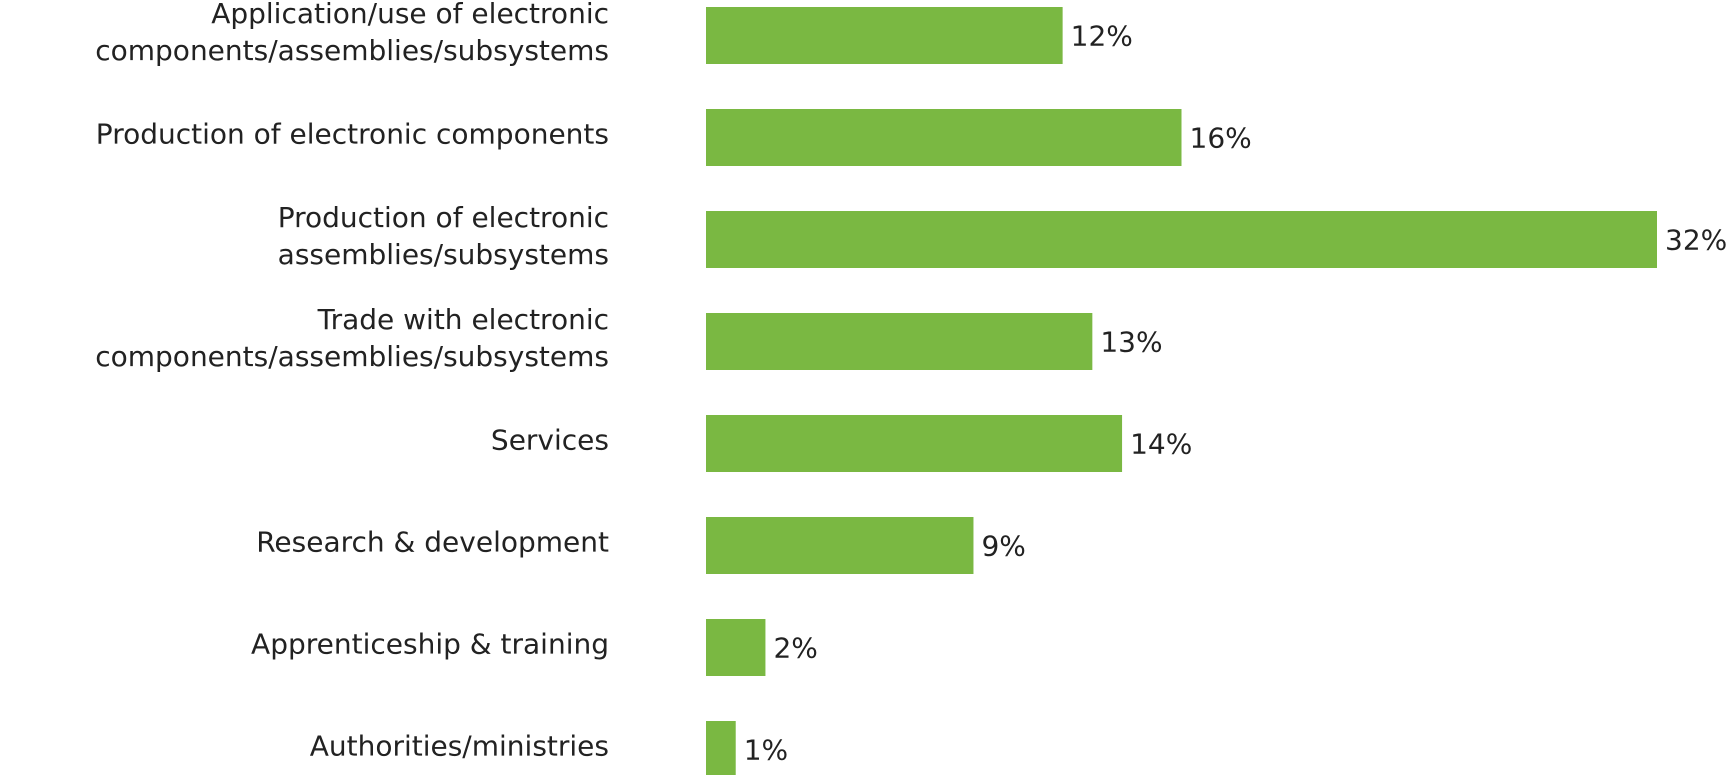 This screenshot has height=775, width=1734. What do you see at coordinates (410, 15) in the screenshot?
I see `category-label: Application/use of electronic` at bounding box center [410, 15].